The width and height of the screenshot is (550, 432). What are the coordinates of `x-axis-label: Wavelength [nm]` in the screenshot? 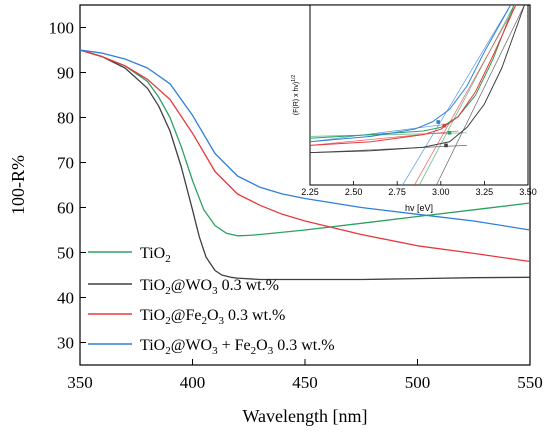 It's located at (304, 416).